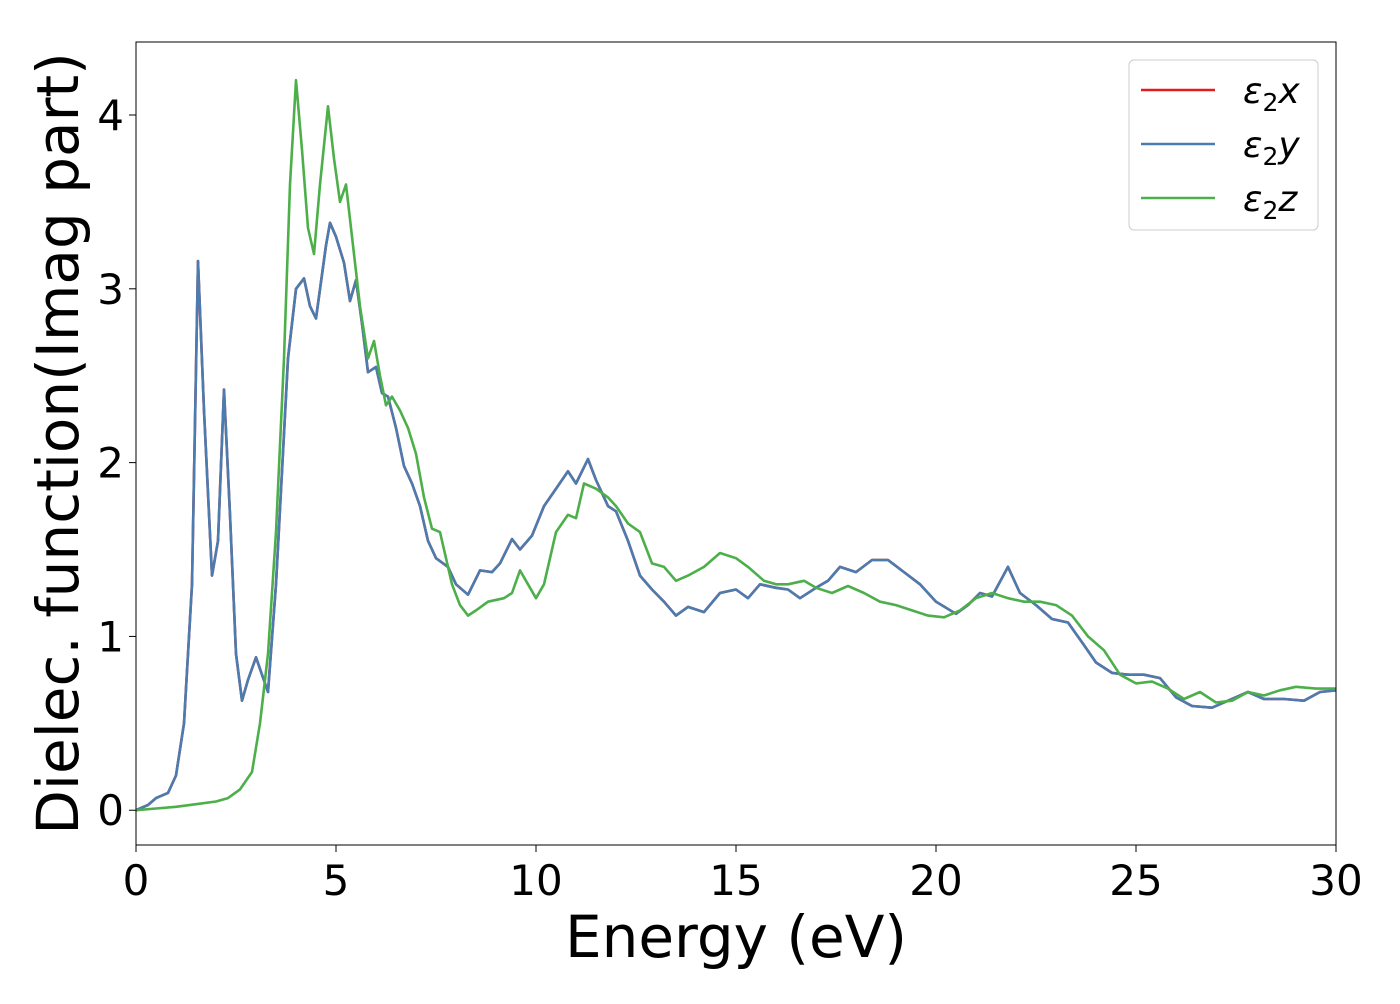 The width and height of the screenshot is (1400, 1004). I want to click on x-tick-label: 25, so click(1135, 880).